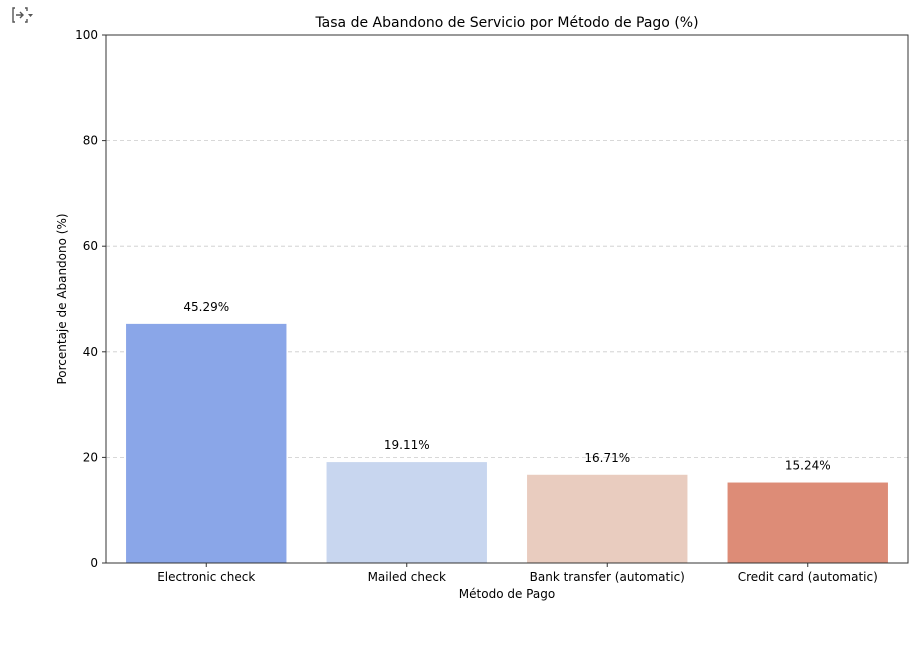 This screenshot has height=647, width=915. I want to click on x-axis-label: Método de Pago, so click(507, 594).